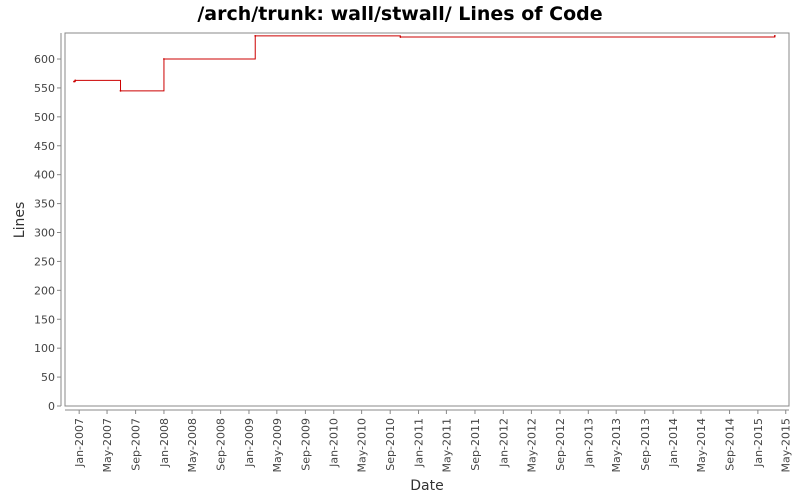 The height and width of the screenshot is (500, 800). What do you see at coordinates (44, 290) in the screenshot?
I see `y-tick-label: 200` at bounding box center [44, 290].